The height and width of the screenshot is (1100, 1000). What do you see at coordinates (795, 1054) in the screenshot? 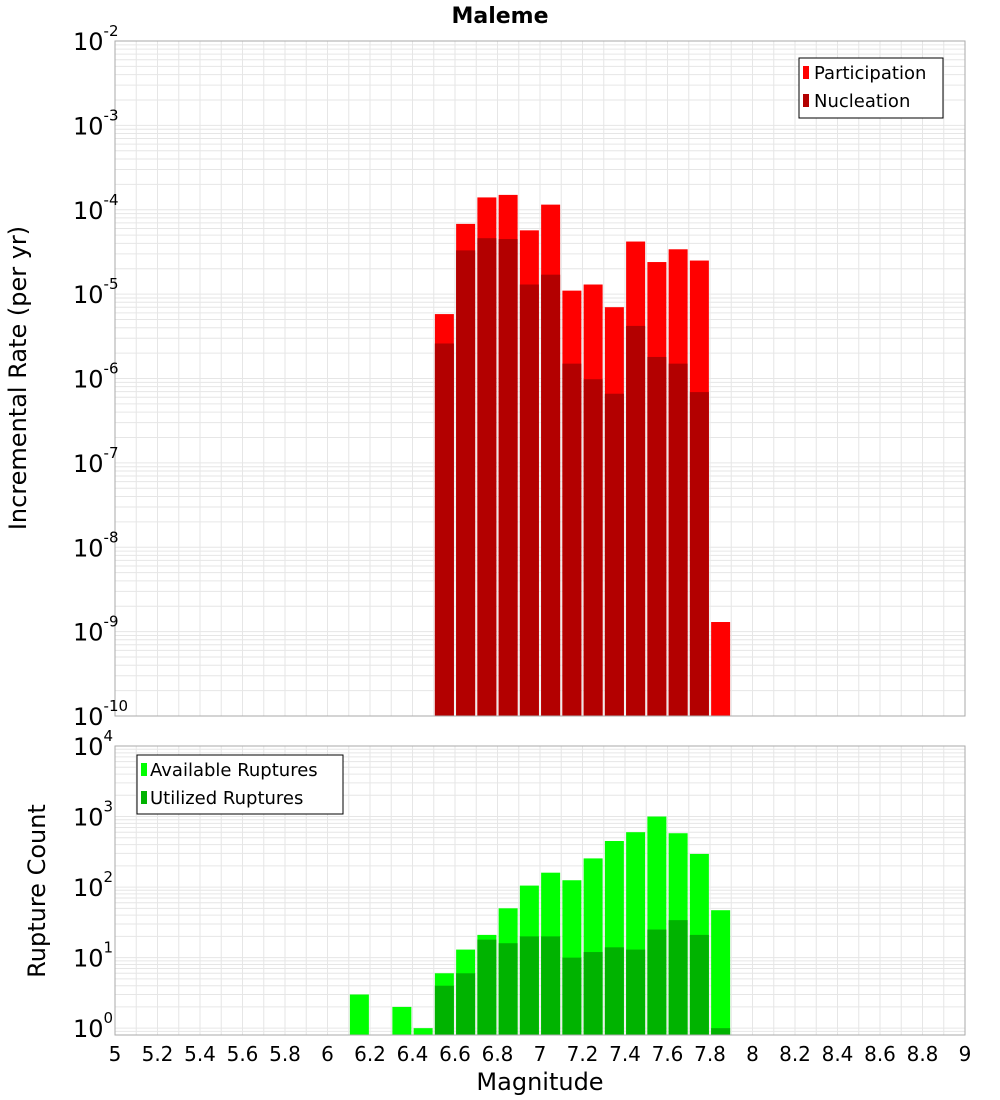
I see `x-tick-label: 8.2` at bounding box center [795, 1054].